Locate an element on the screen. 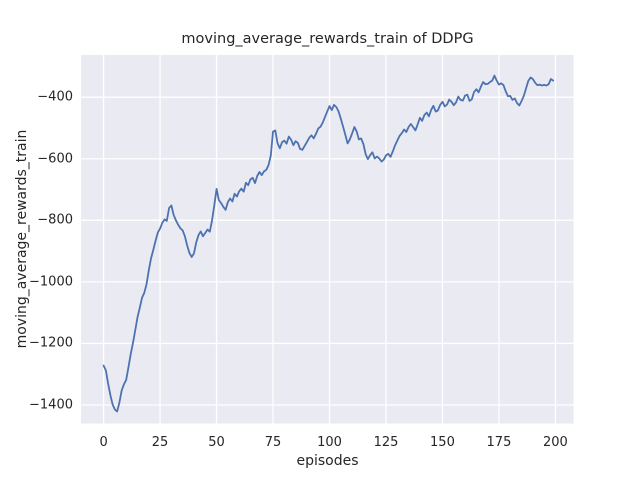 This screenshot has height=480, width=640. y-tick-label: −1400 is located at coordinates (51, 405).